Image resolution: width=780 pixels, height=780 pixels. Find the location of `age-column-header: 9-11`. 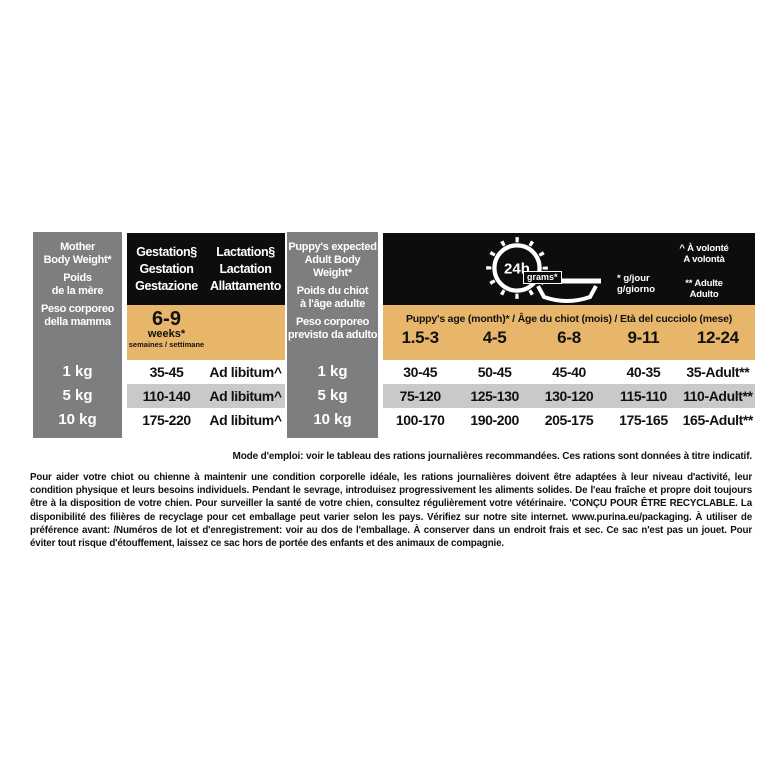

age-column-header: 9-11 is located at coordinates (643, 337).